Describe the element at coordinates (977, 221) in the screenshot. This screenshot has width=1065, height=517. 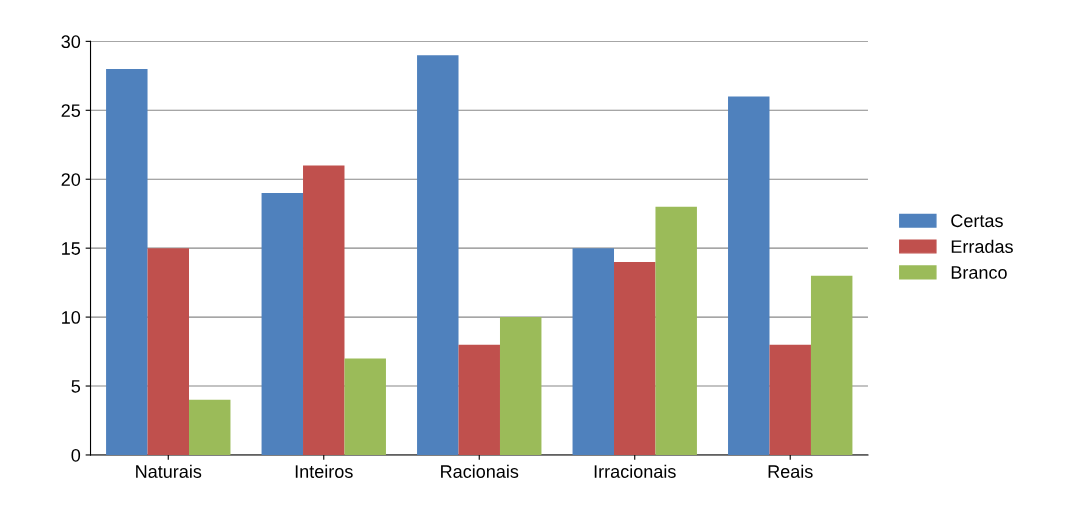
I see `legend-label: Certas` at that location.